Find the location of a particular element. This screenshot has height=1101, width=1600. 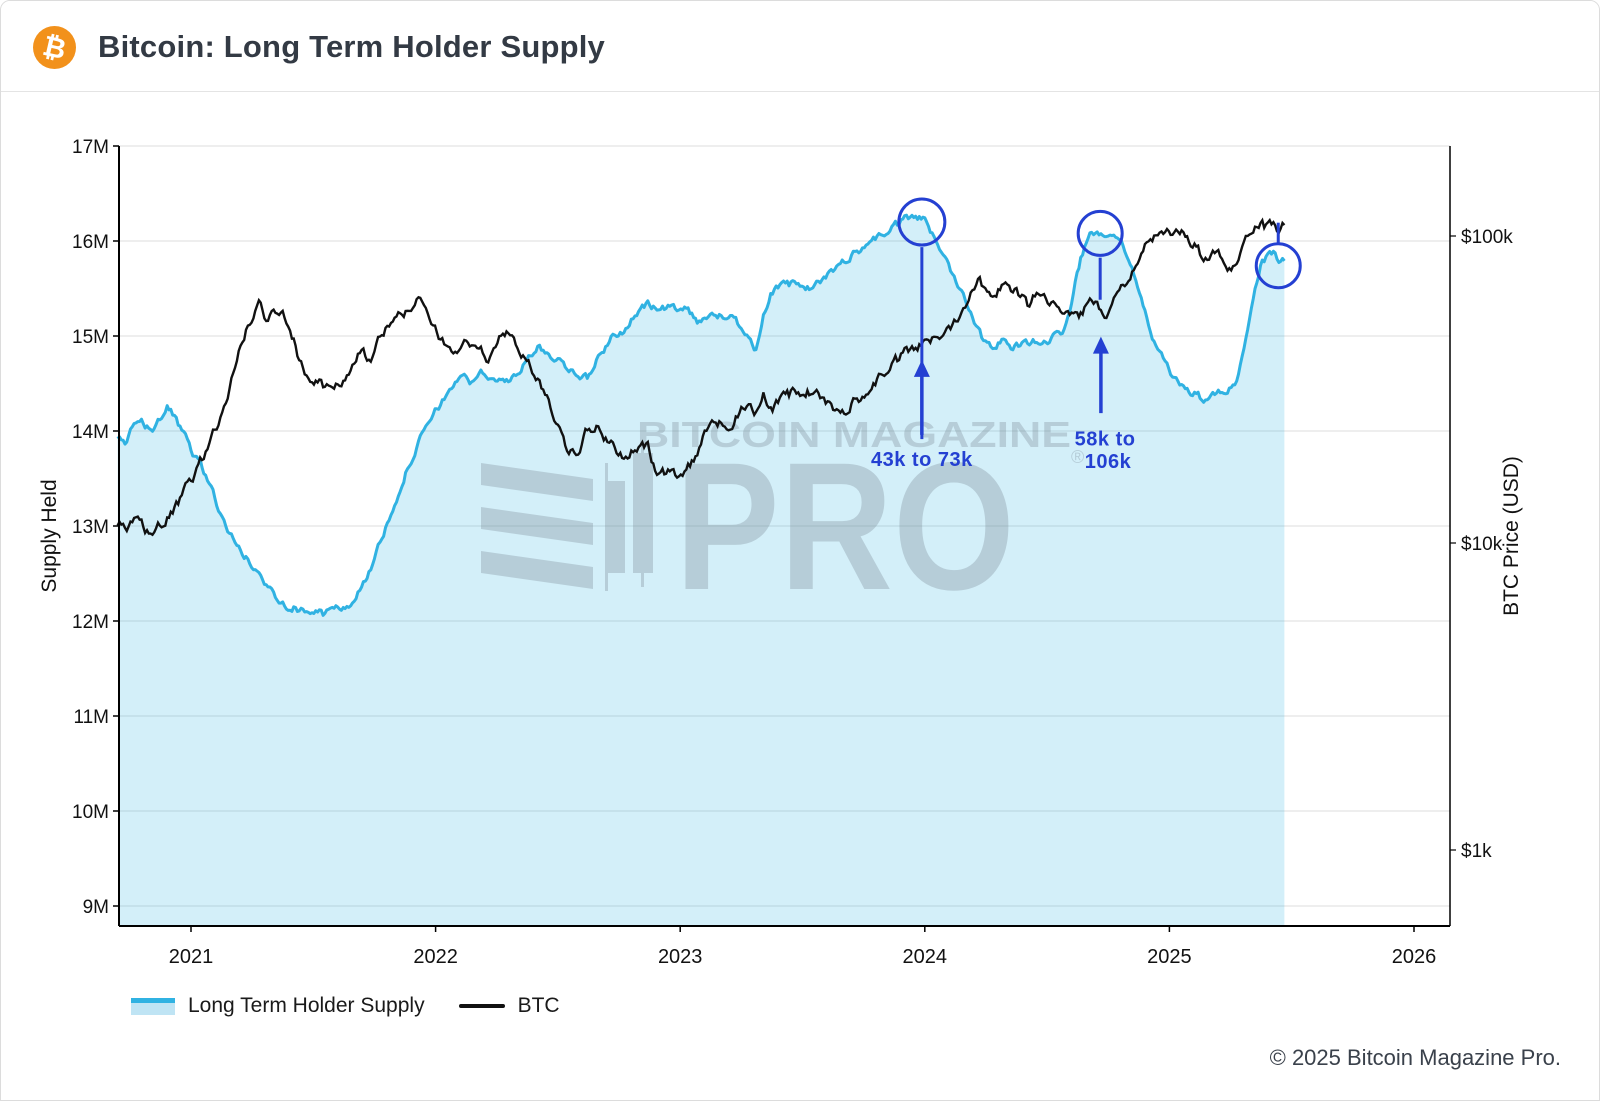

left-axis-tick-label: 12M is located at coordinates (90, 622).